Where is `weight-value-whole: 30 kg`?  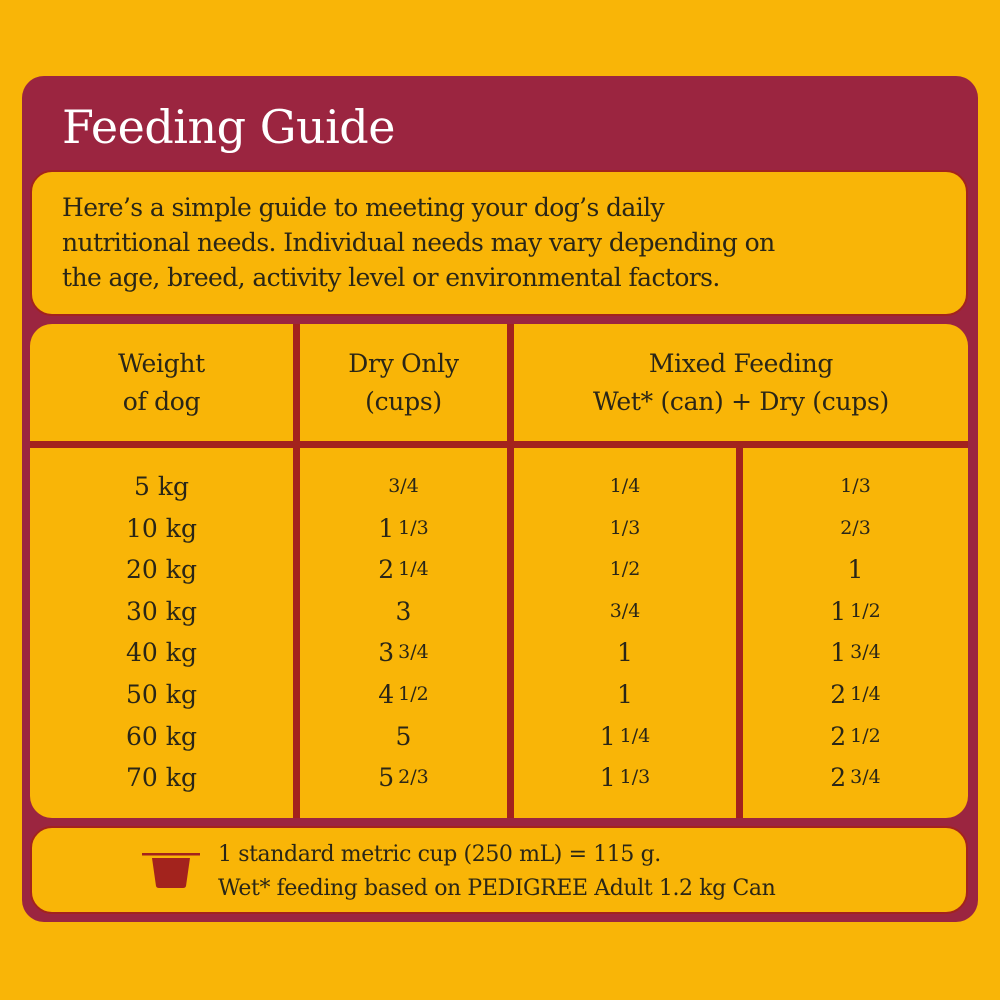
weight-value-whole: 30 kg is located at coordinates (161, 611).